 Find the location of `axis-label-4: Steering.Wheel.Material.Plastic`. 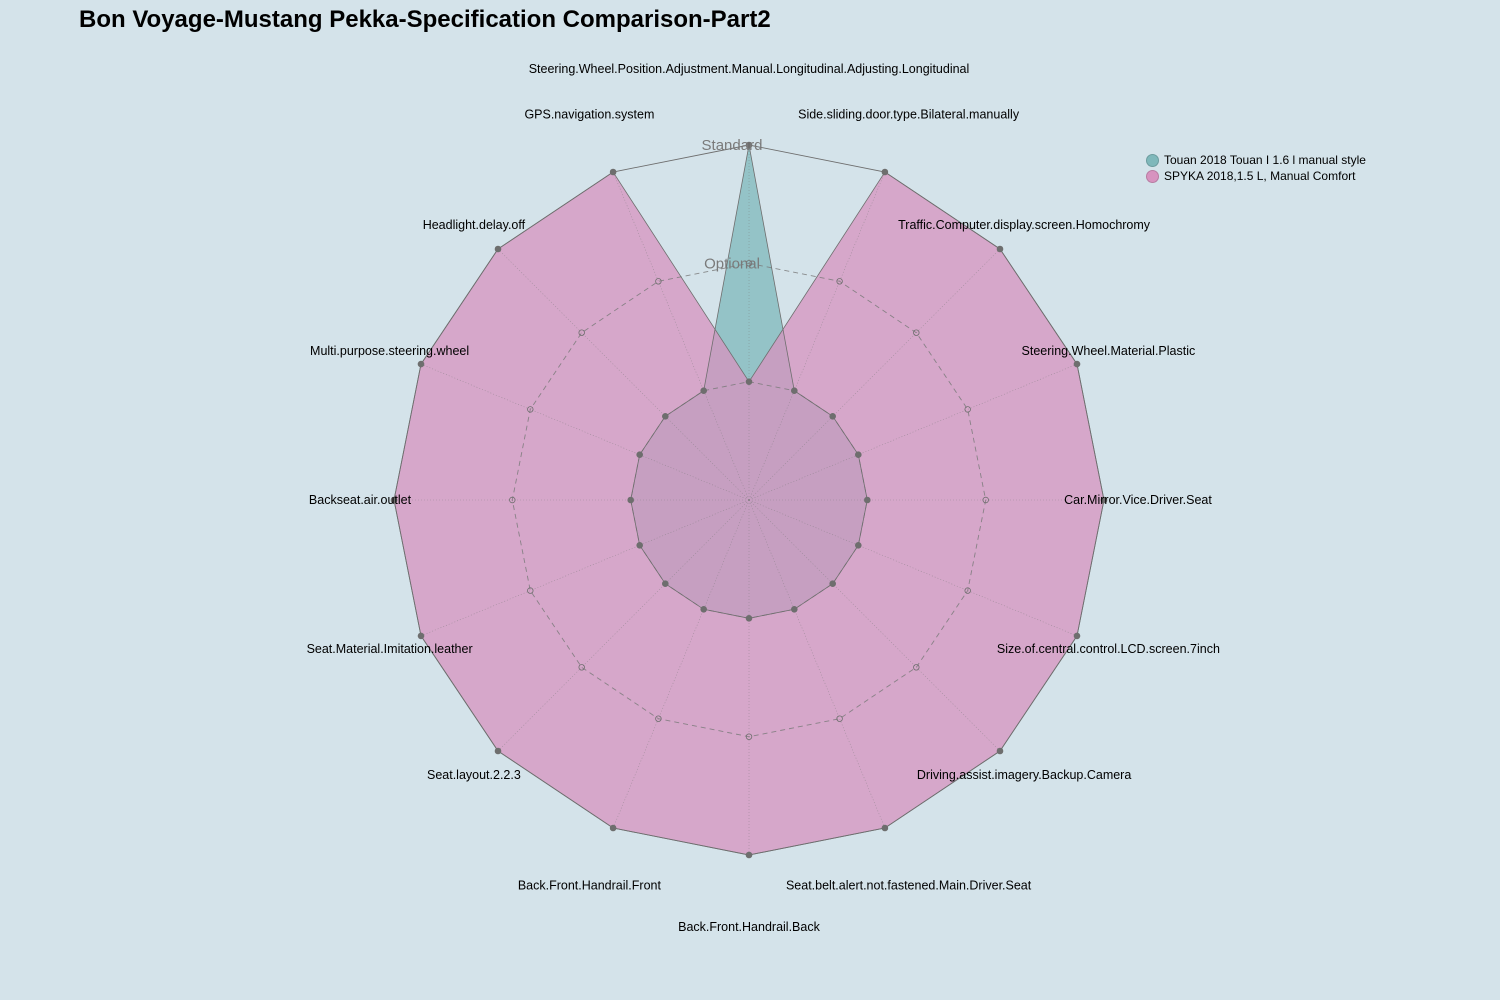

axis-label-4: Steering.Wheel.Material.Plastic is located at coordinates (1109, 351).